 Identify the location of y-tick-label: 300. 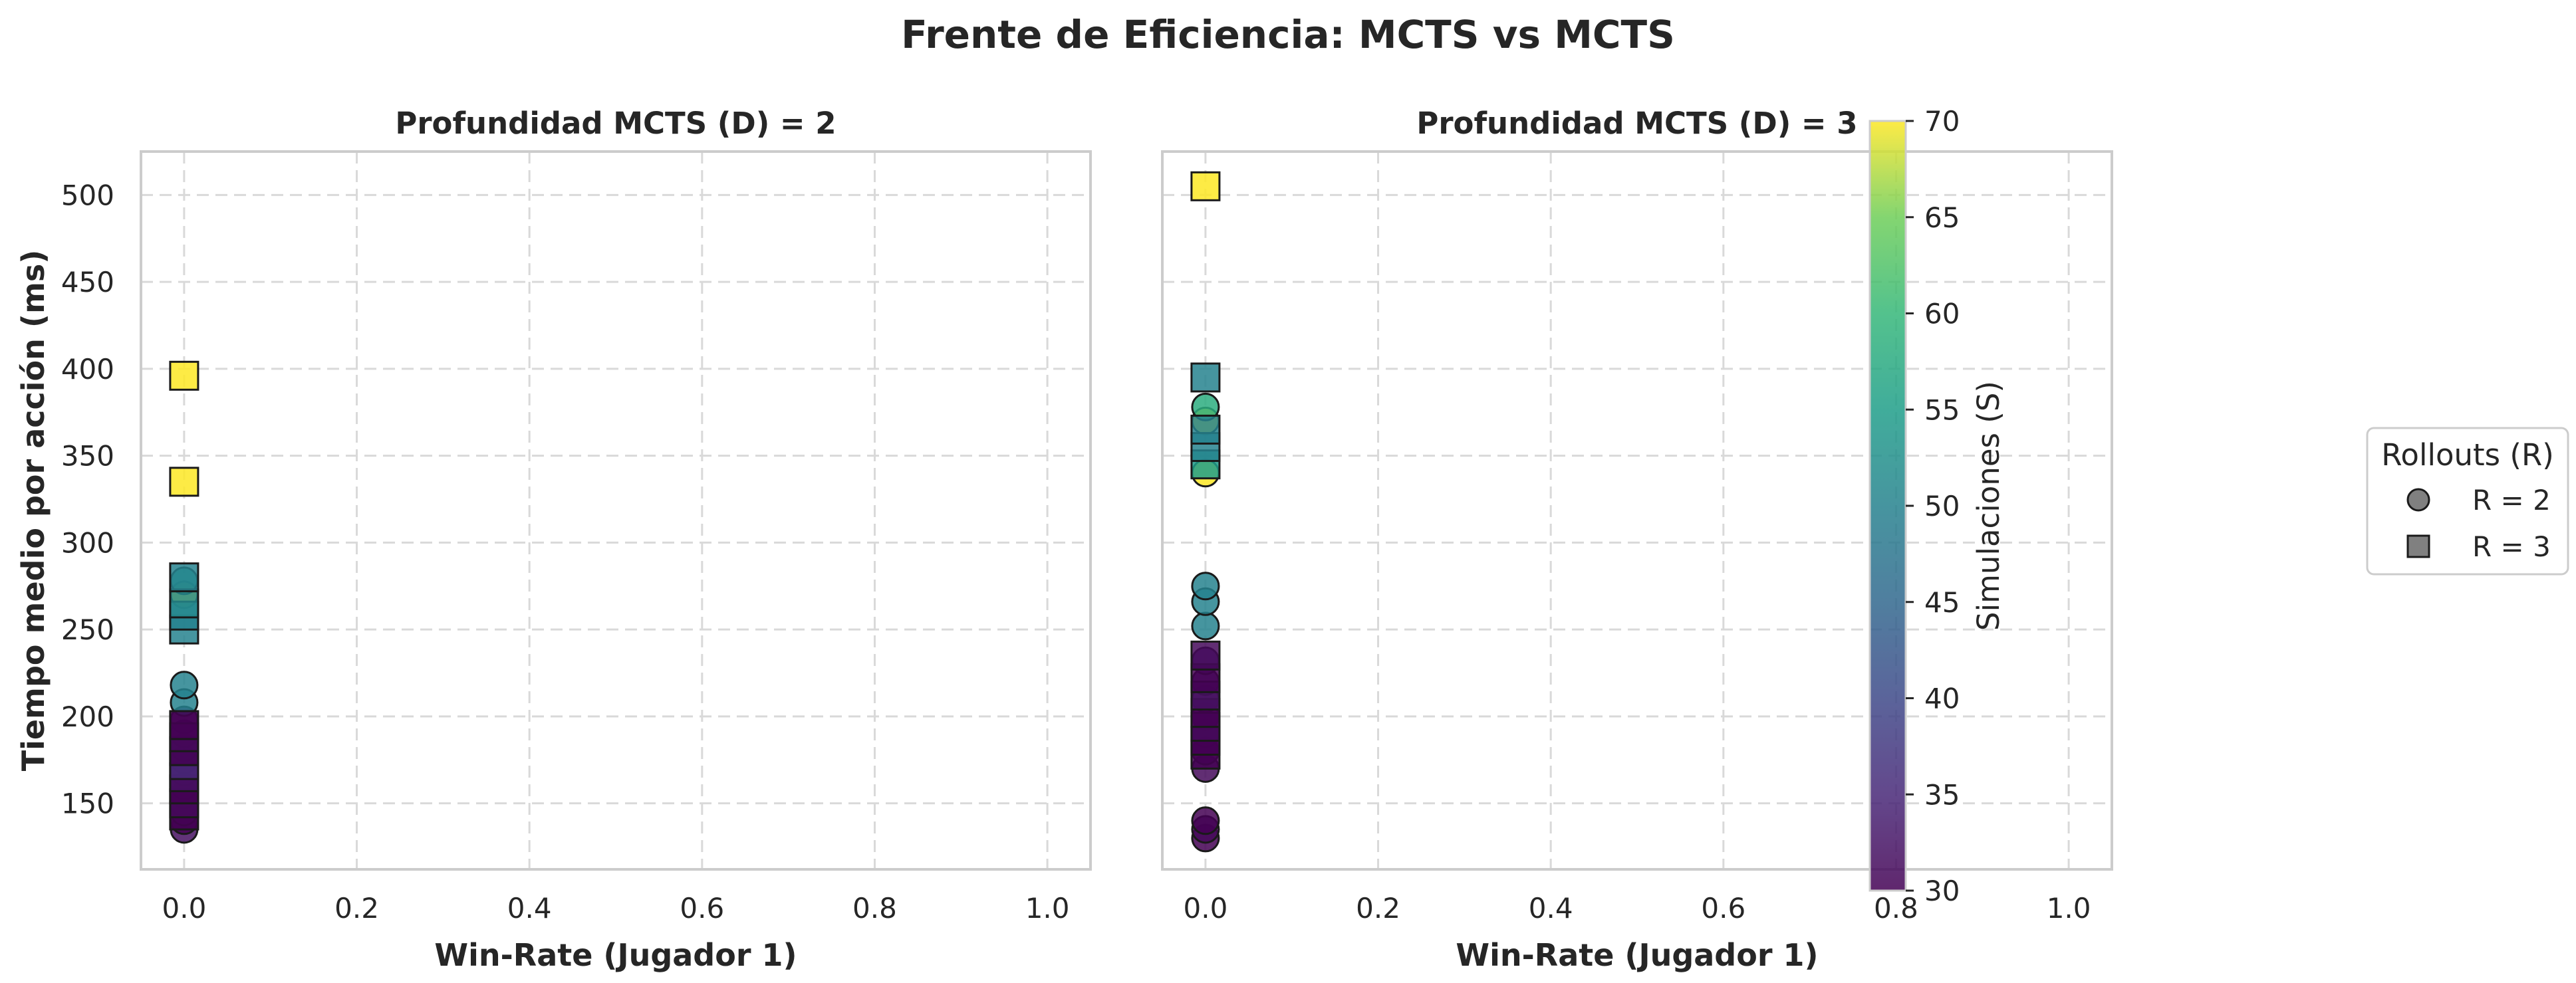
(87, 542).